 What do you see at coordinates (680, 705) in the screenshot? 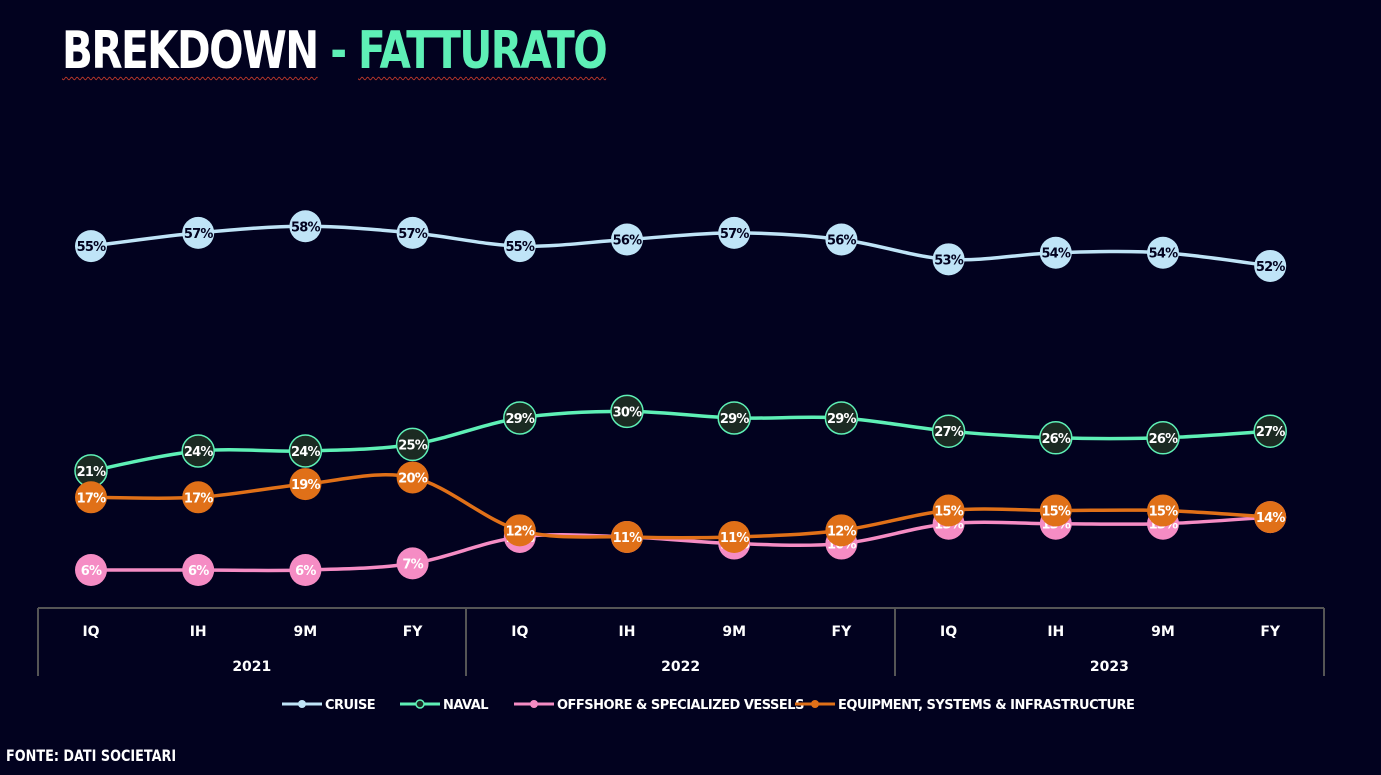
I see `legend-label: OFFSHORE & SPECIALIZED VESSELS` at bounding box center [680, 705].